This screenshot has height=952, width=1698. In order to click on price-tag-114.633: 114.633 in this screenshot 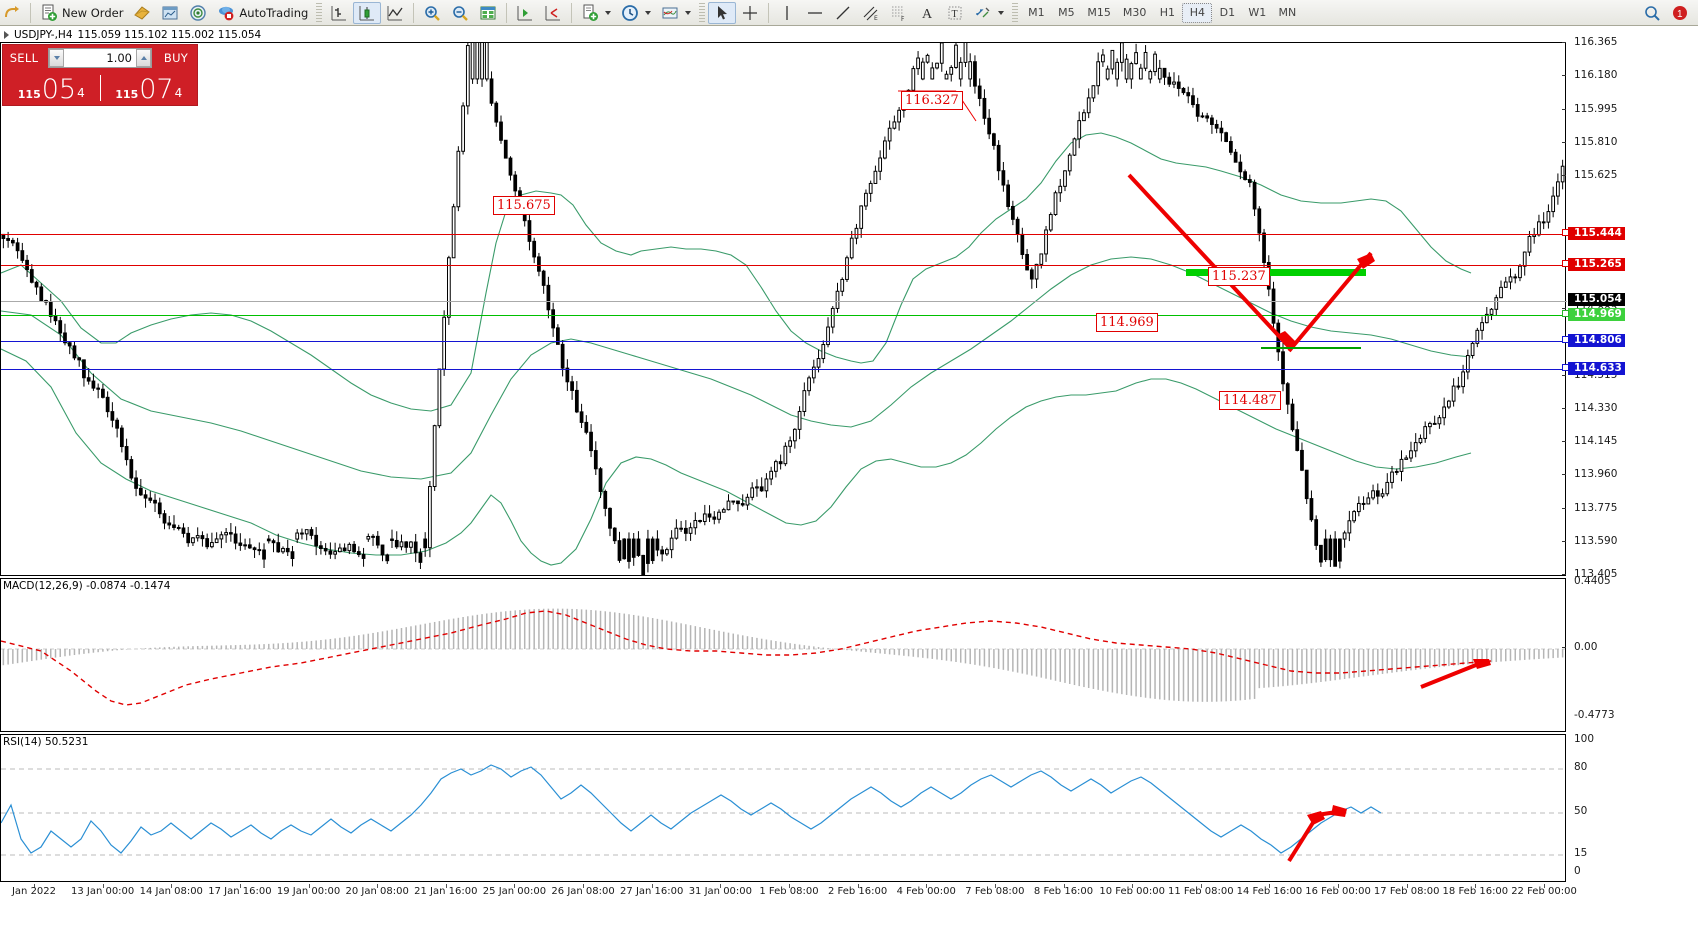, I will do `click(1593, 368)`.